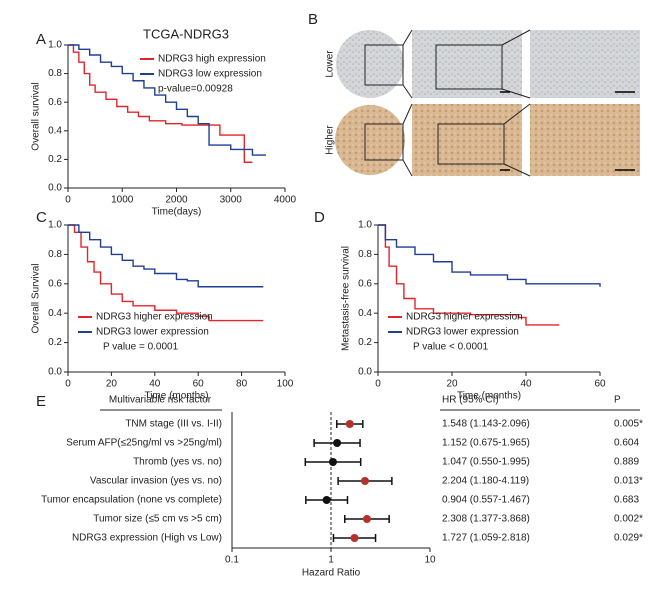 The image size is (653, 609). Describe the element at coordinates (285, 384) in the screenshot. I see `x-tick-label: 100` at that location.